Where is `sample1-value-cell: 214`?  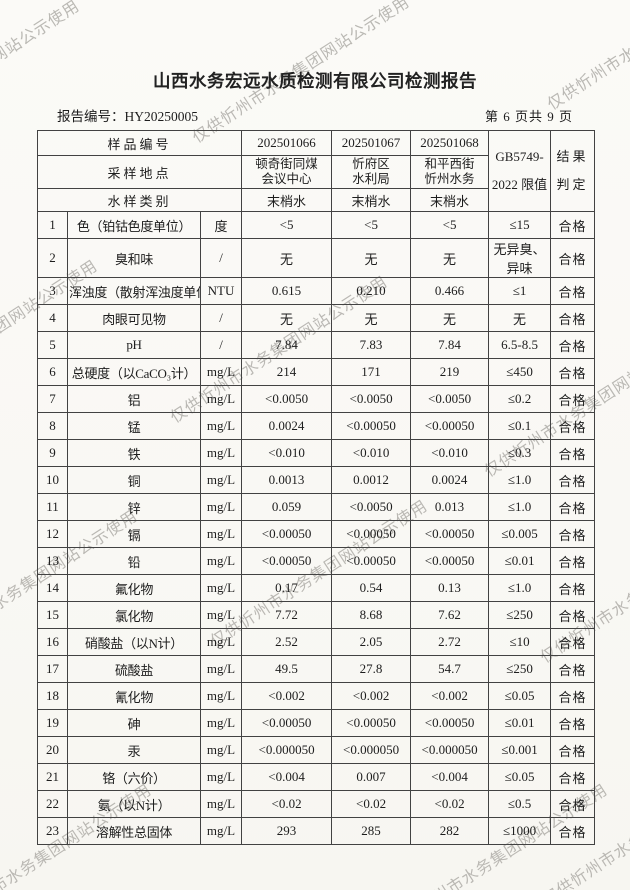
sample1-value-cell: 214 is located at coordinates (287, 372).